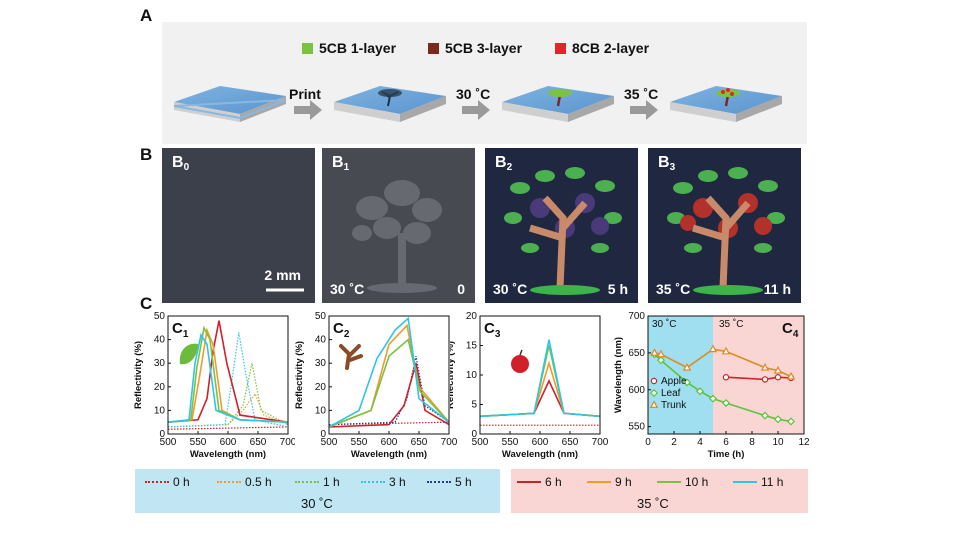  I want to click on leaf-icon, so click(188, 354).